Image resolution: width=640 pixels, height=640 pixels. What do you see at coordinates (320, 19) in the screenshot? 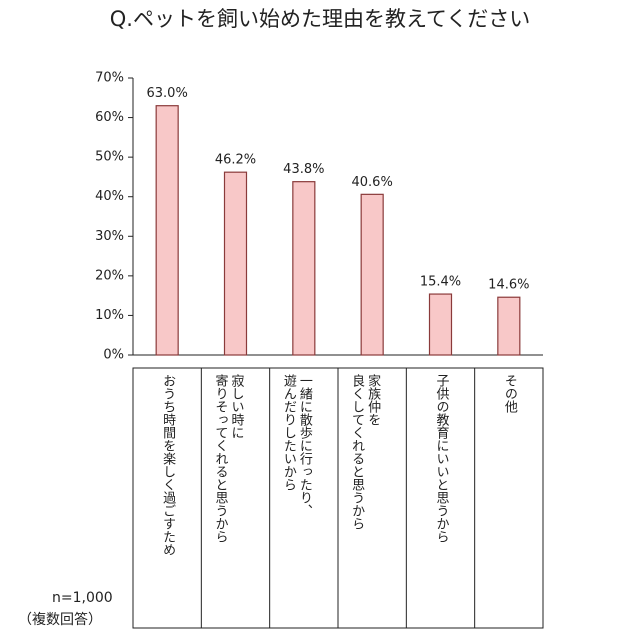
I see `chart-title: Q.ペットを飼い始めた理由を教えてください` at bounding box center [320, 19].